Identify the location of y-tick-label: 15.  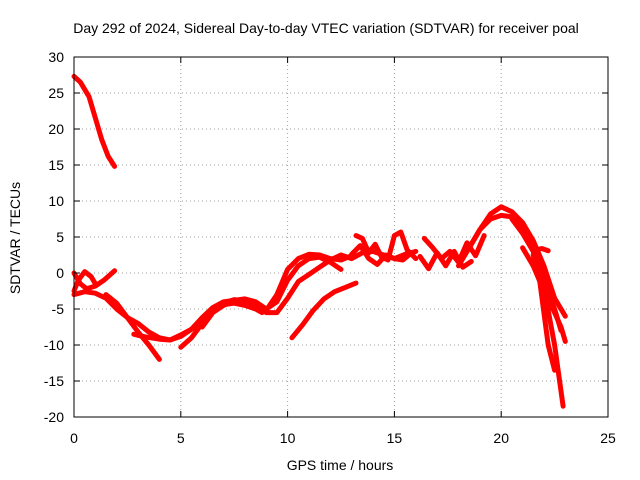
(56, 165).